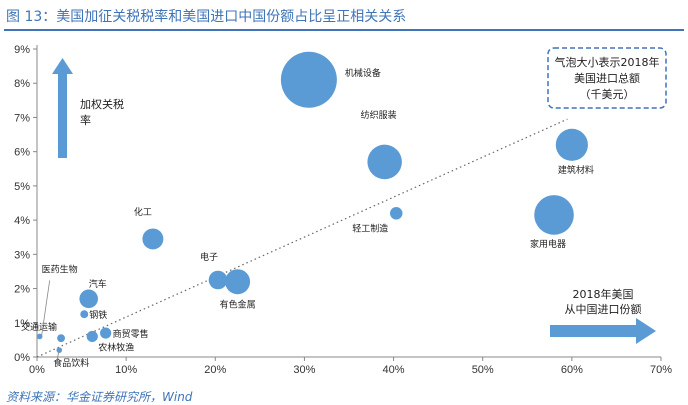  What do you see at coordinates (603, 294) in the screenshot?
I see `x-arrow-label-line1: 2018年美国` at bounding box center [603, 294].